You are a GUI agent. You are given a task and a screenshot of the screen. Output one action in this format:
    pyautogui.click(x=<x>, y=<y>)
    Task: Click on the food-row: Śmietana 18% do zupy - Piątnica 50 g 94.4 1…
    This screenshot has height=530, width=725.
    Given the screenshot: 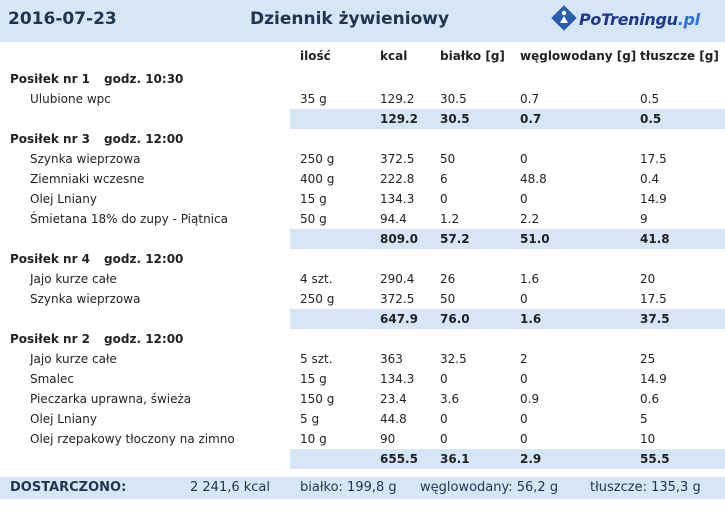 What is the action you would take?
    pyautogui.click(x=362, y=219)
    